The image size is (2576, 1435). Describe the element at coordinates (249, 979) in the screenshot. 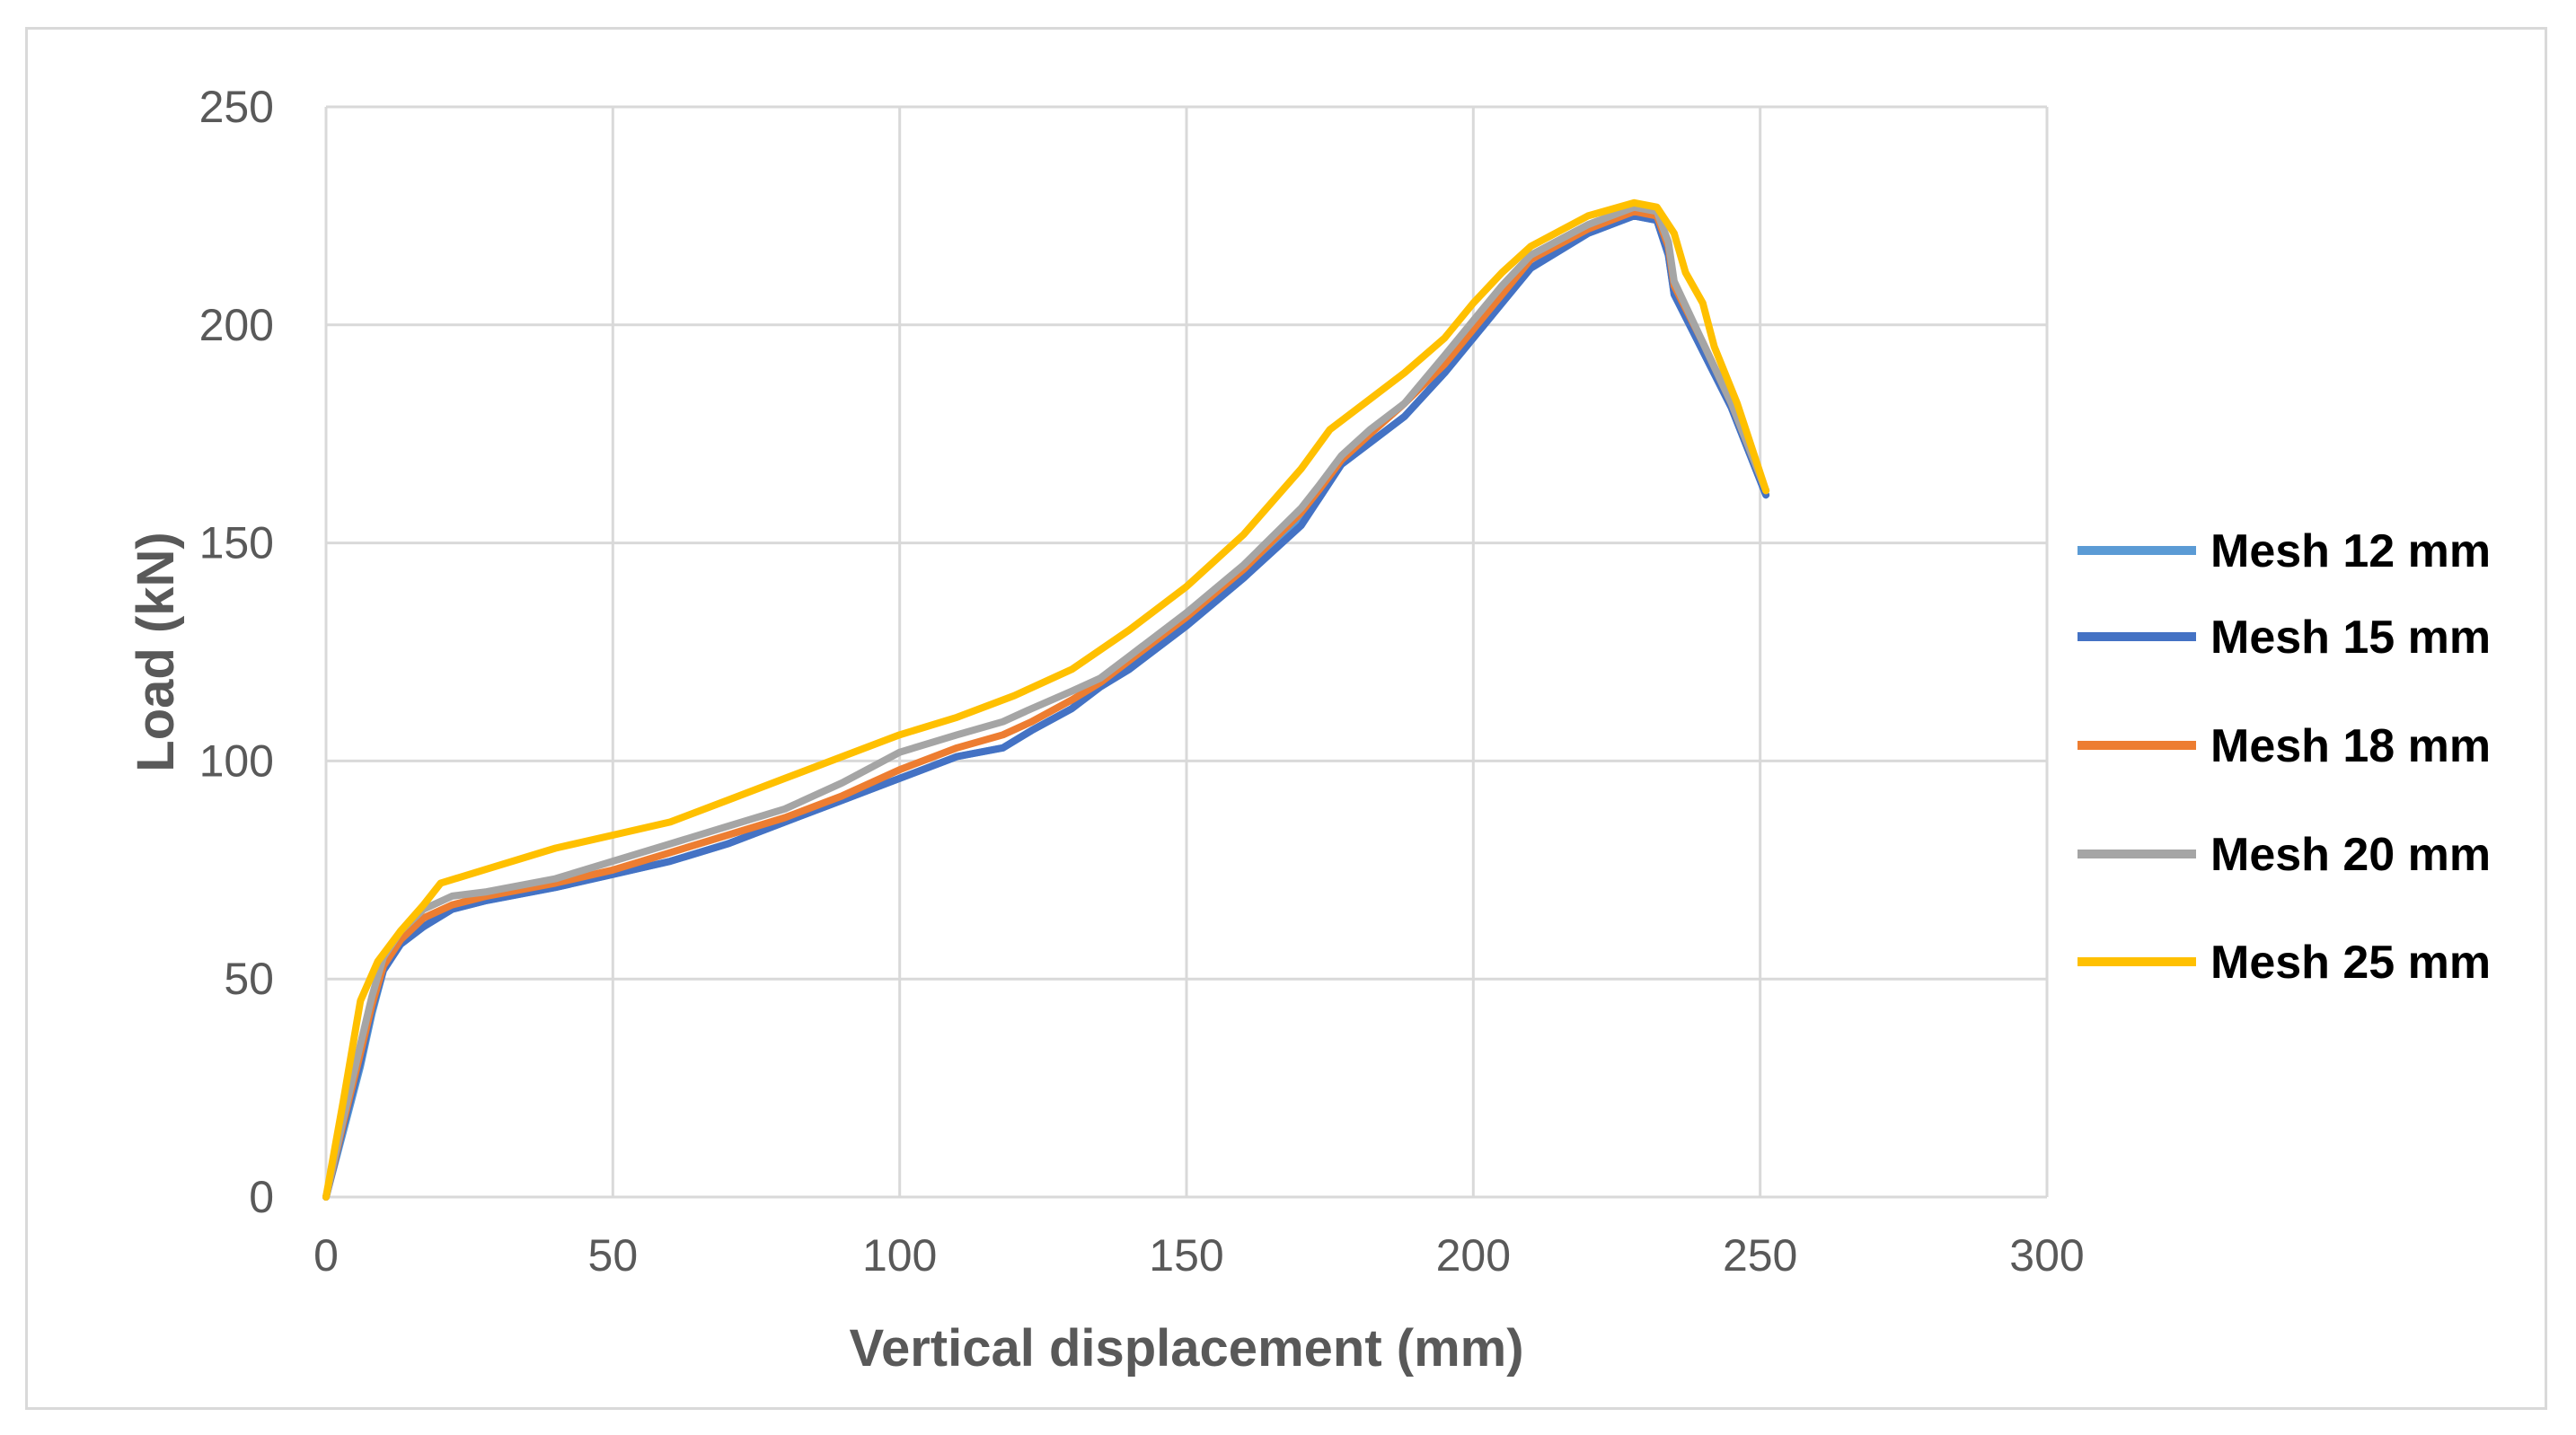

I see `y-tick-label: 50` at that location.